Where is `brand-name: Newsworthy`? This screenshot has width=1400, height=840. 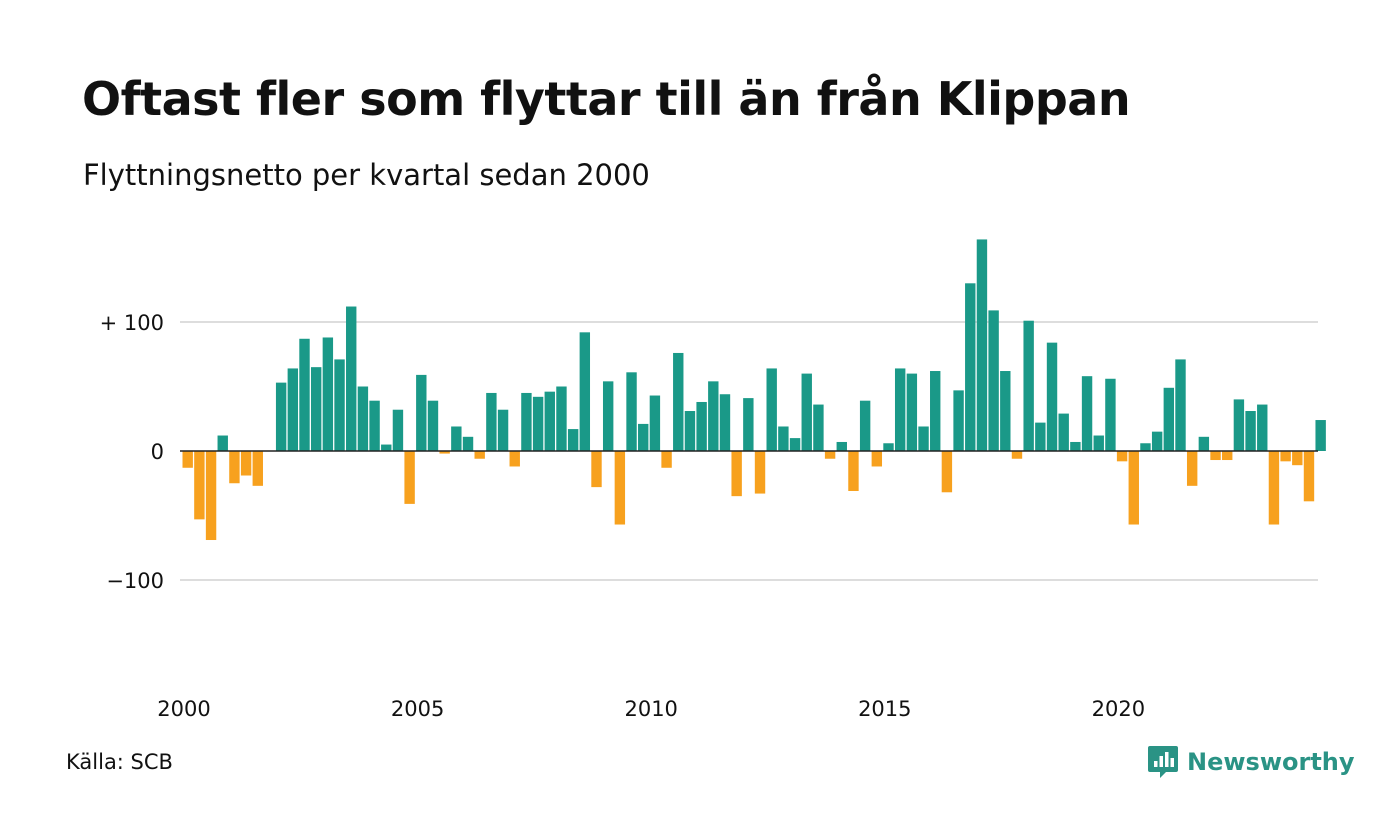 brand-name: Newsworthy is located at coordinates (1271, 762).